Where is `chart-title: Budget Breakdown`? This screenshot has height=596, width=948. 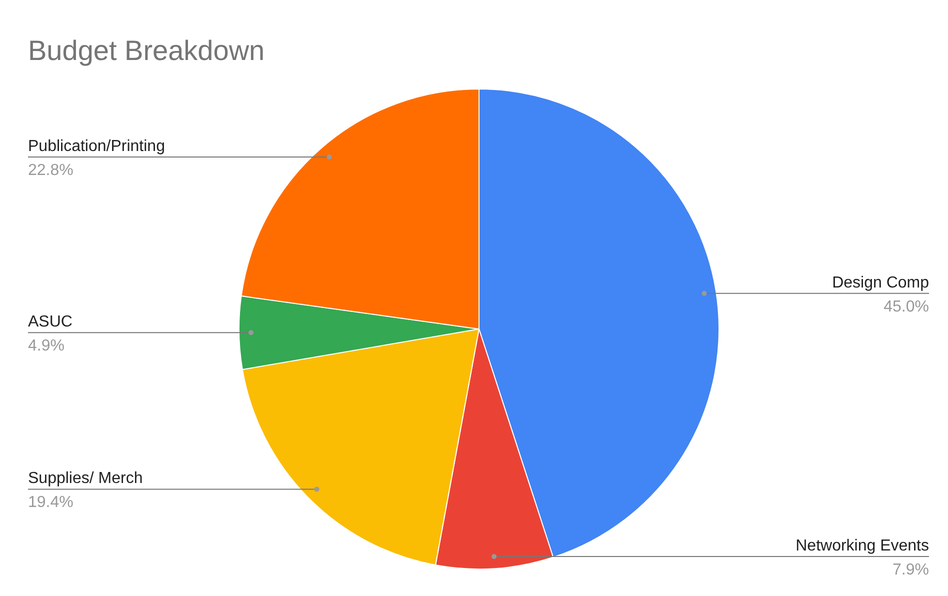 chart-title: Budget Breakdown is located at coordinates (146, 50).